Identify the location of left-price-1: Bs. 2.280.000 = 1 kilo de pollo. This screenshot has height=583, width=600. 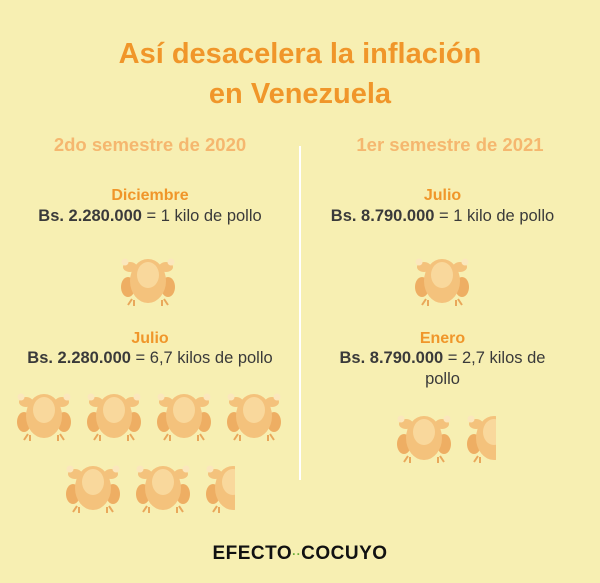
(150, 216).